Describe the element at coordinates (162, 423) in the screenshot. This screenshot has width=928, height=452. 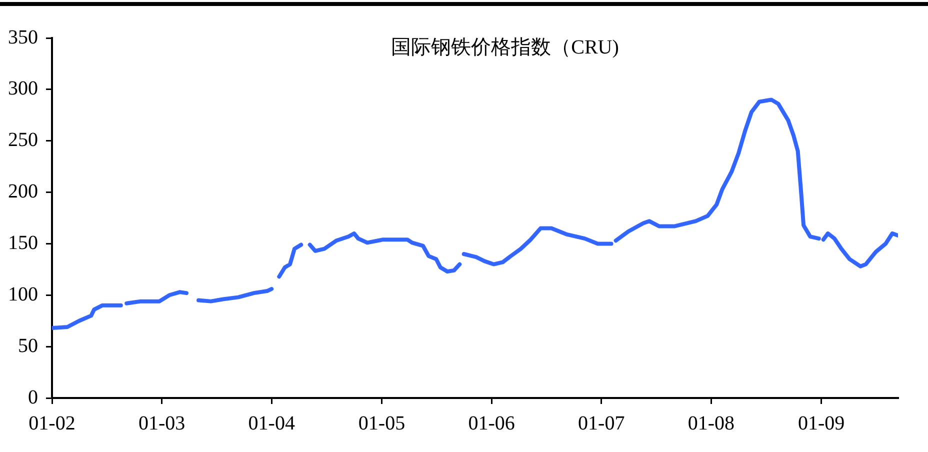
I see `x-tick-label: 01-03` at that location.